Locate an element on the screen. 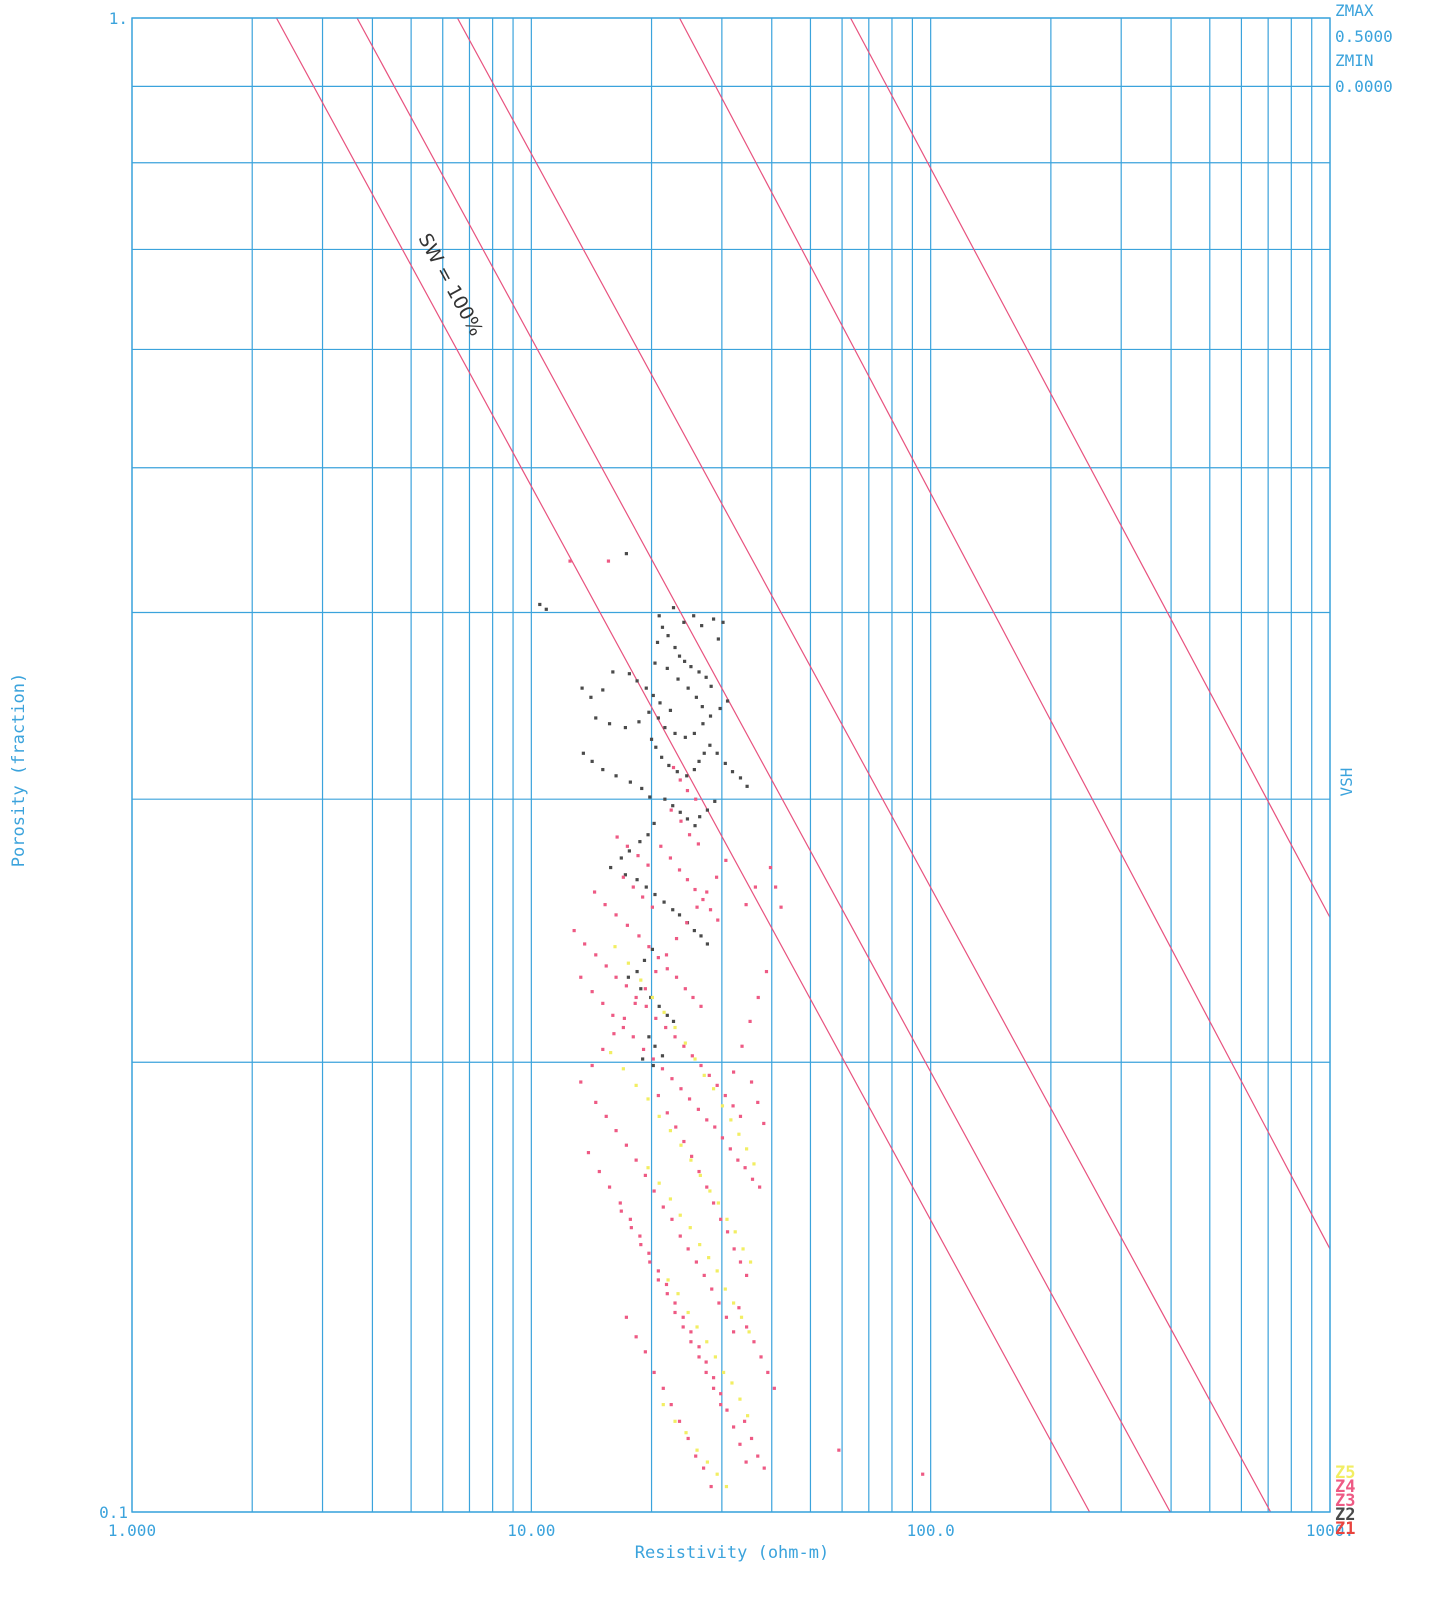 The height and width of the screenshot is (1598, 1441). zmin-label: ZMIN is located at coordinates (1354, 60).